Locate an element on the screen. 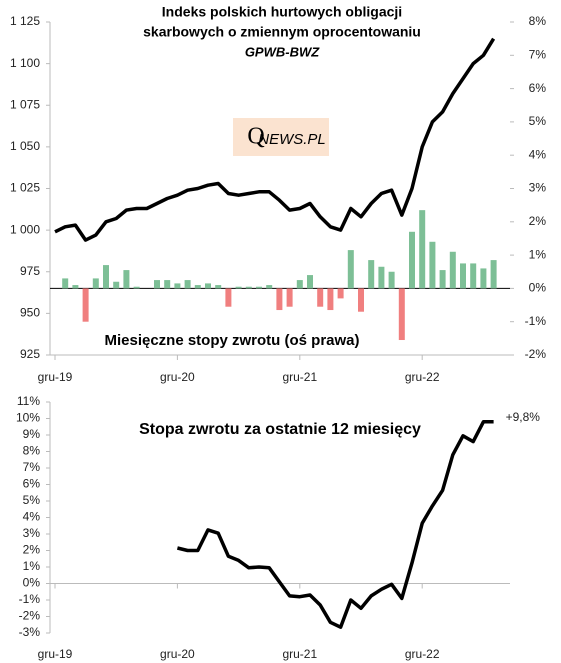 This screenshot has width=561, height=663. y-tick-label: 7% is located at coordinates (32, 467).